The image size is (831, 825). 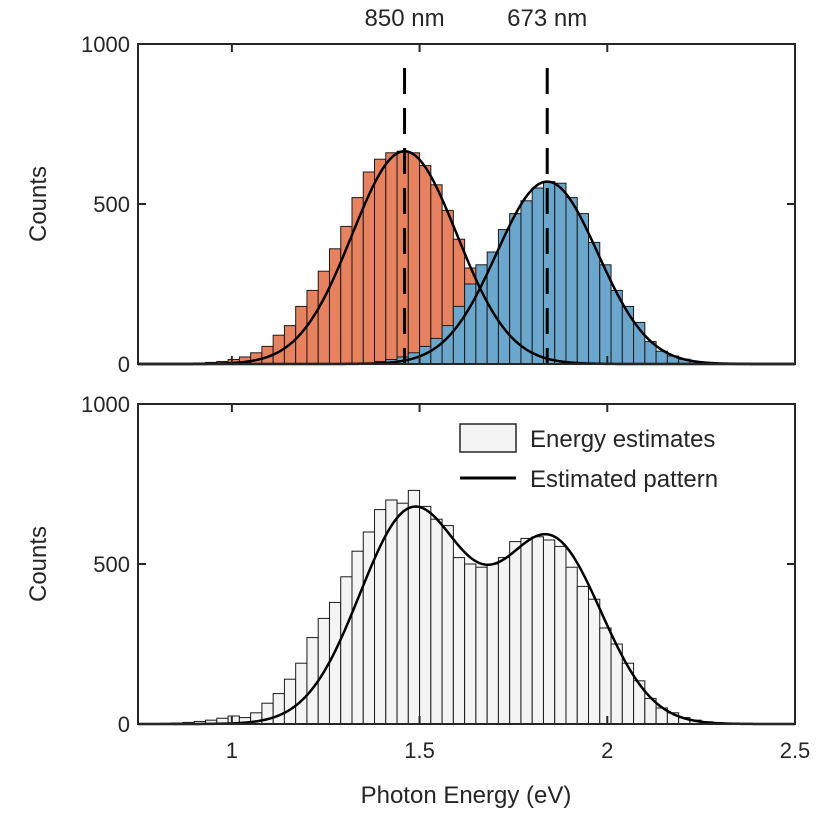 What do you see at coordinates (588, 458) in the screenshot?
I see `legend: Energy estimates Estimated pattern` at bounding box center [588, 458].